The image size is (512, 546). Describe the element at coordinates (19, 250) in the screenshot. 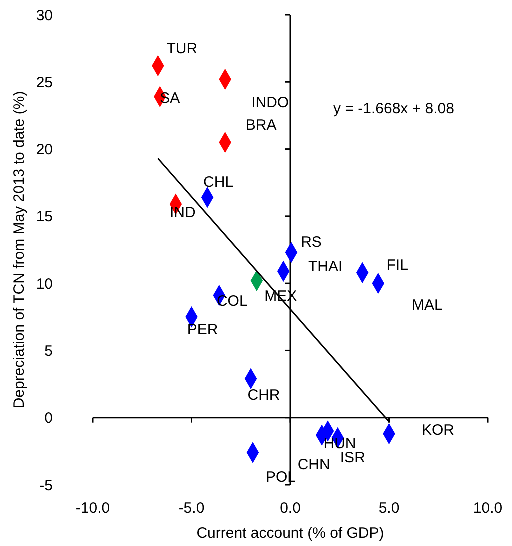

I see `y-axis-title: Depreciation of TCN from May 2013 to date (%)` at that location.